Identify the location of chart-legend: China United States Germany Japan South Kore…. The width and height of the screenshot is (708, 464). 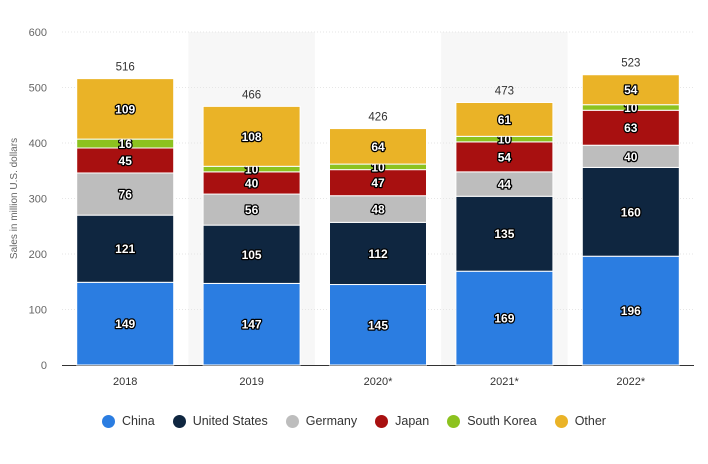
(354, 421).